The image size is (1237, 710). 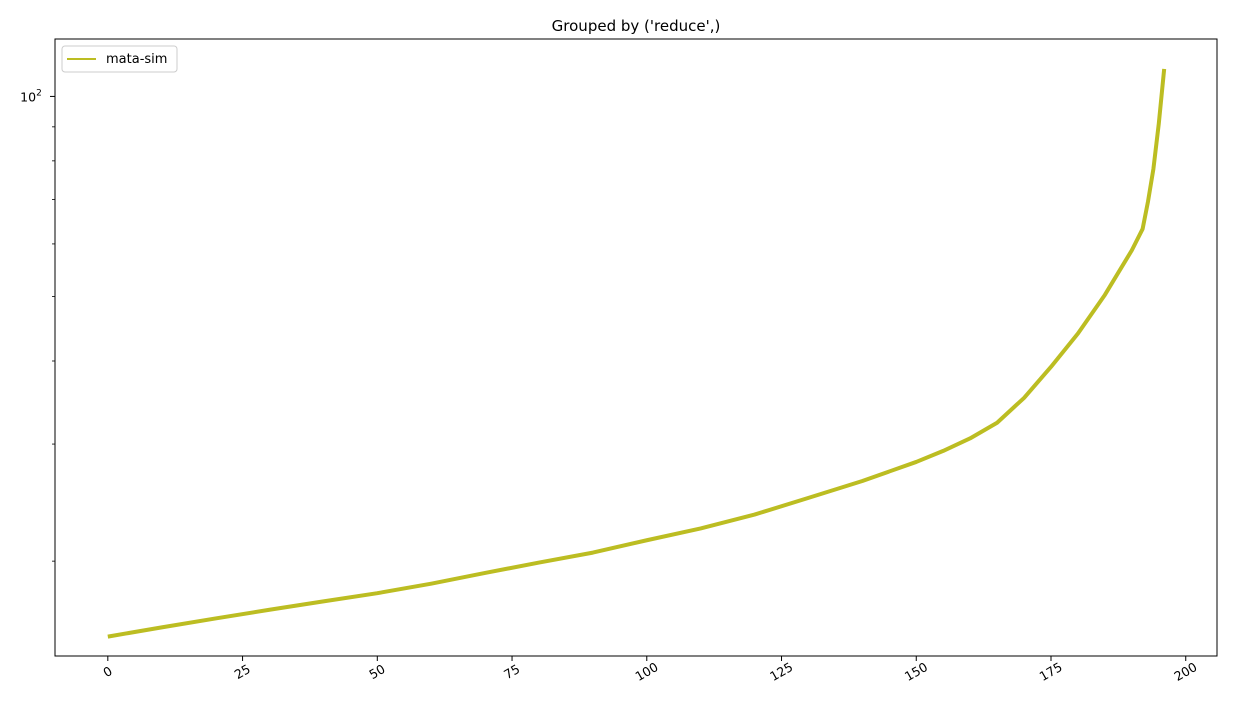 I want to click on x-axis: 0 25 50 75 100 125 150 175 200, so click(x=650, y=670).